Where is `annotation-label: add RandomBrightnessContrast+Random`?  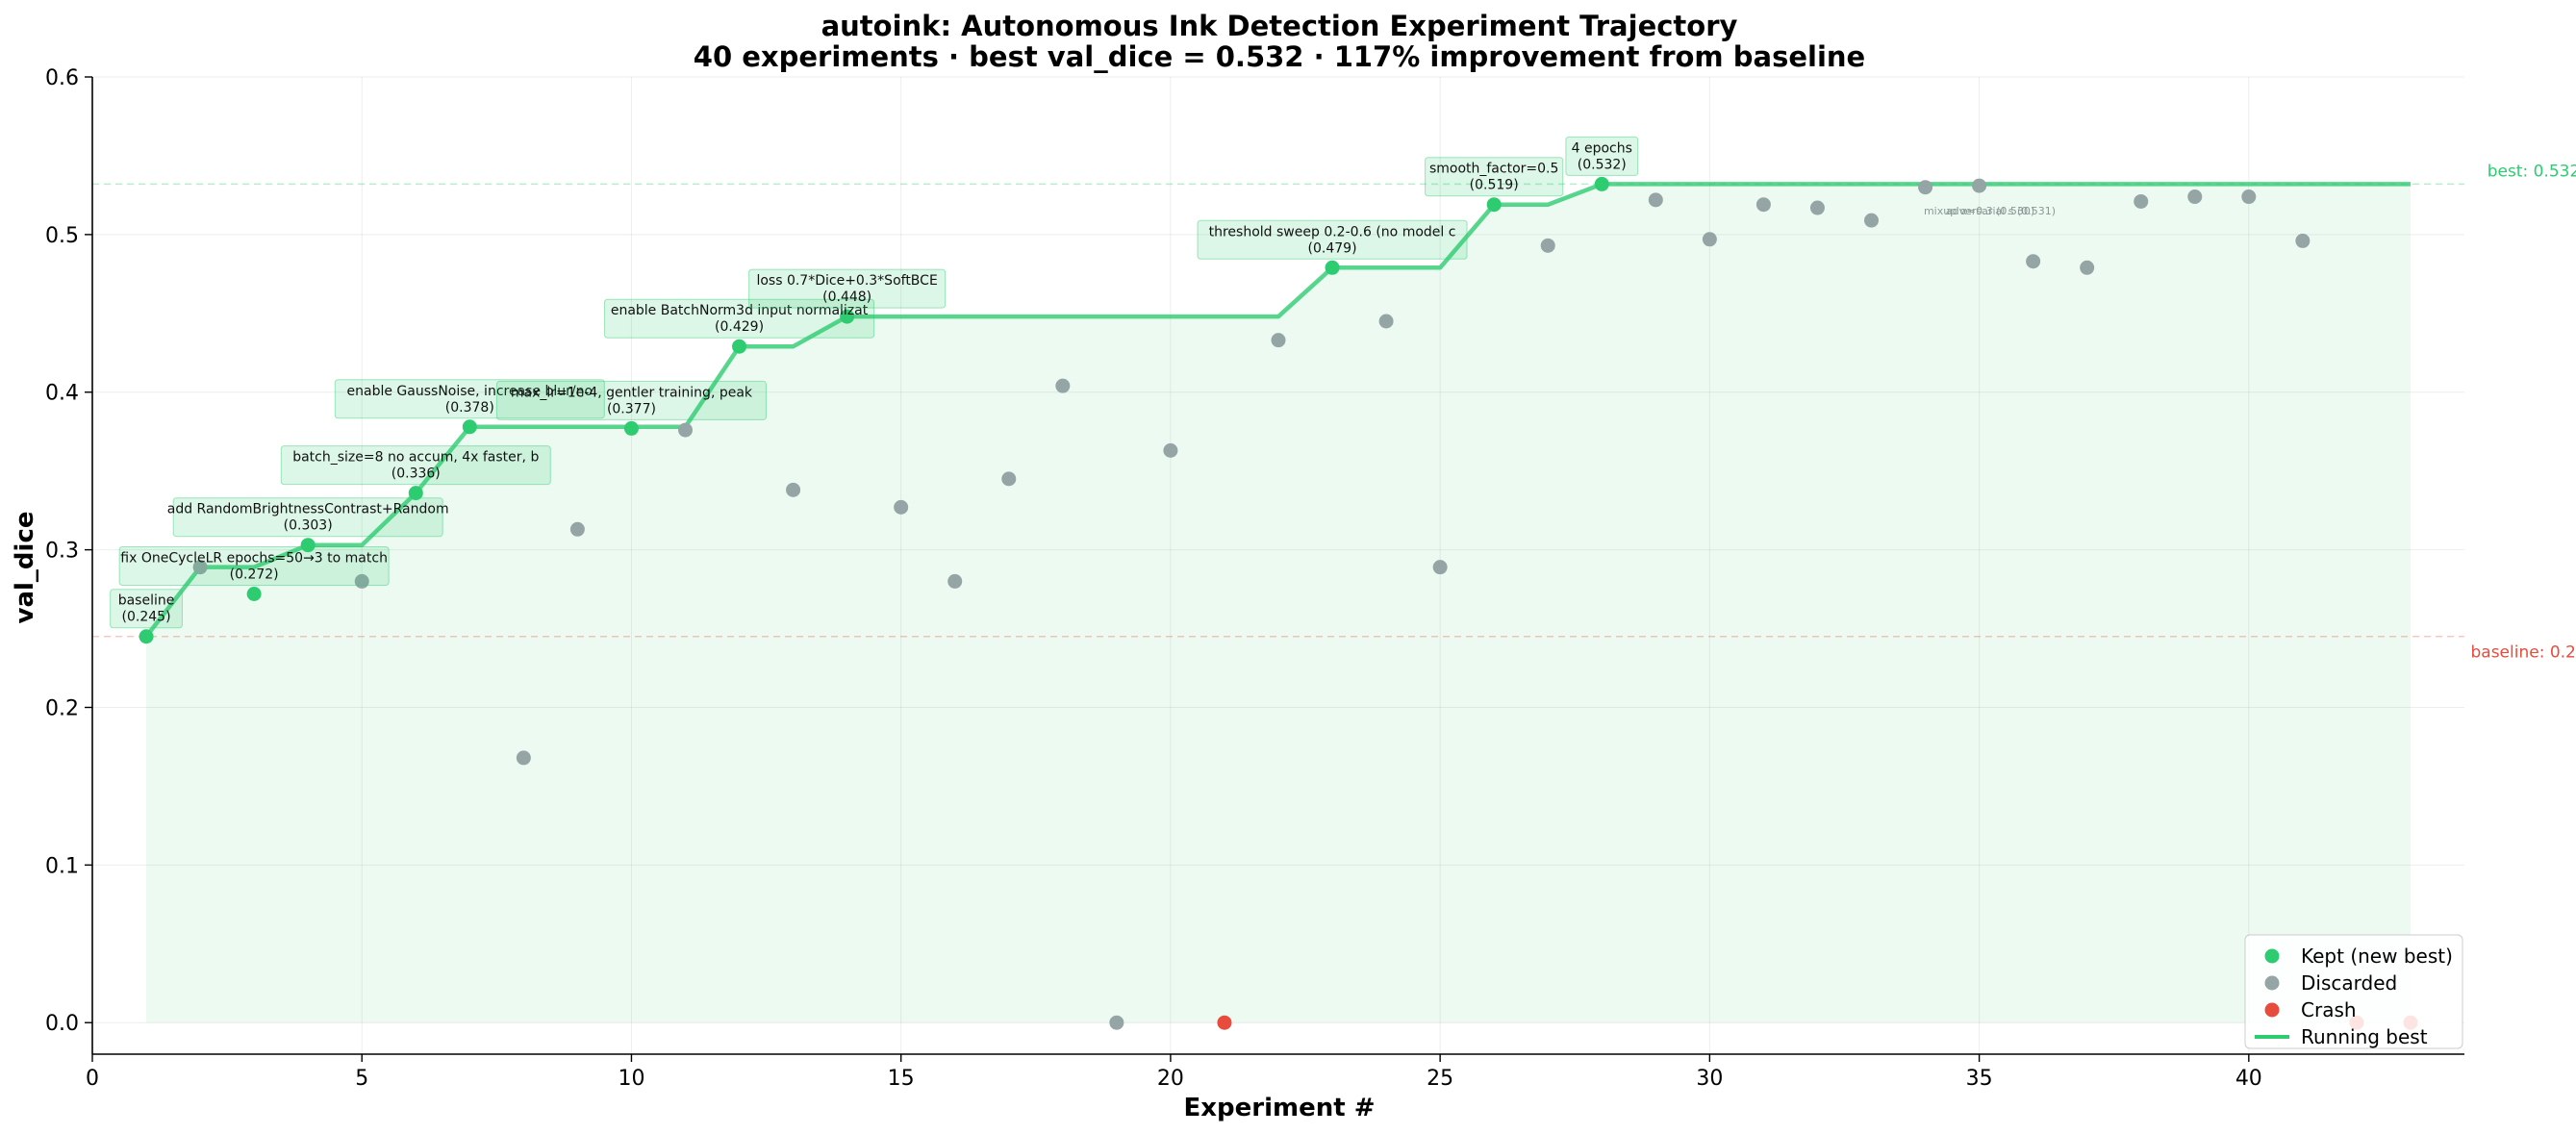 annotation-label: add RandomBrightnessContrast+Random is located at coordinates (308, 510).